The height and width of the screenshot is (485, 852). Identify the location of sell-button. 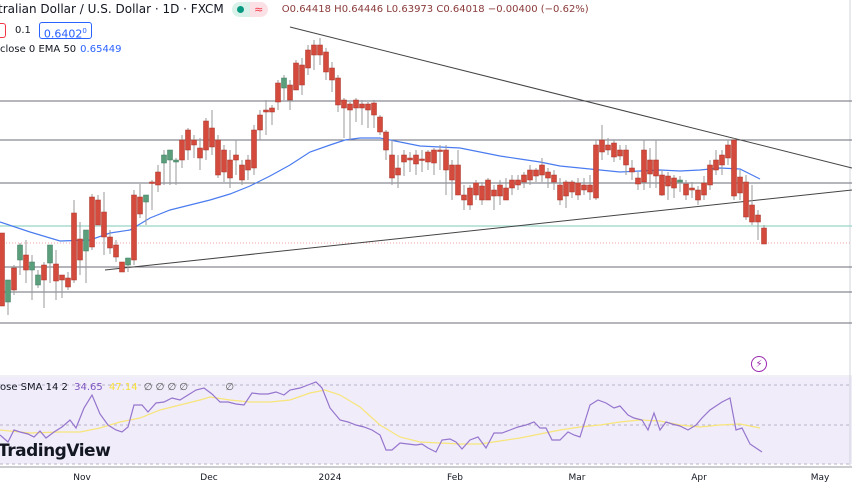
(3, 30).